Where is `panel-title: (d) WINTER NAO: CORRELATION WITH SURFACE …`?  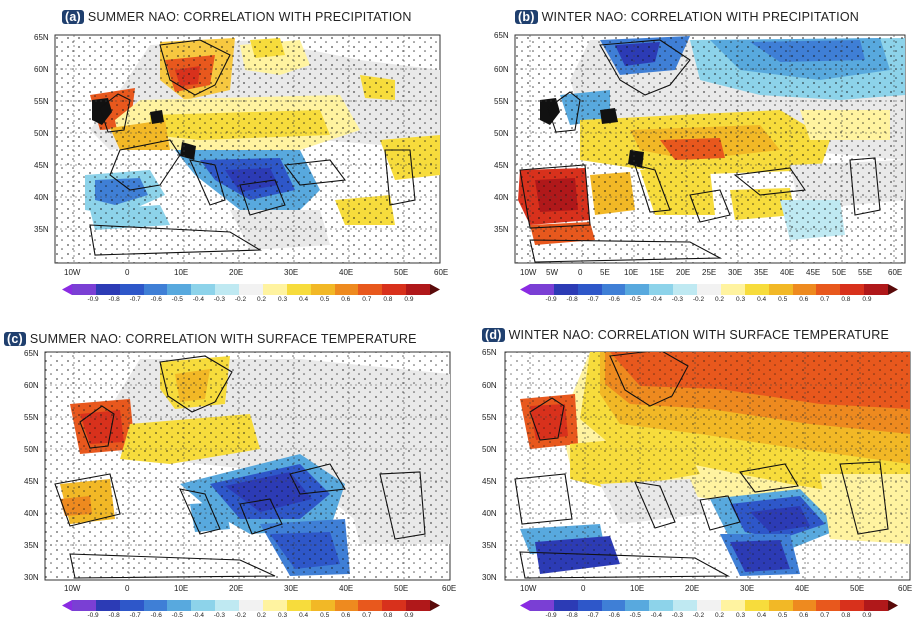
panel-title: (d) WINTER NAO: CORRELATION WITH SURFACE … is located at coordinates (685, 335).